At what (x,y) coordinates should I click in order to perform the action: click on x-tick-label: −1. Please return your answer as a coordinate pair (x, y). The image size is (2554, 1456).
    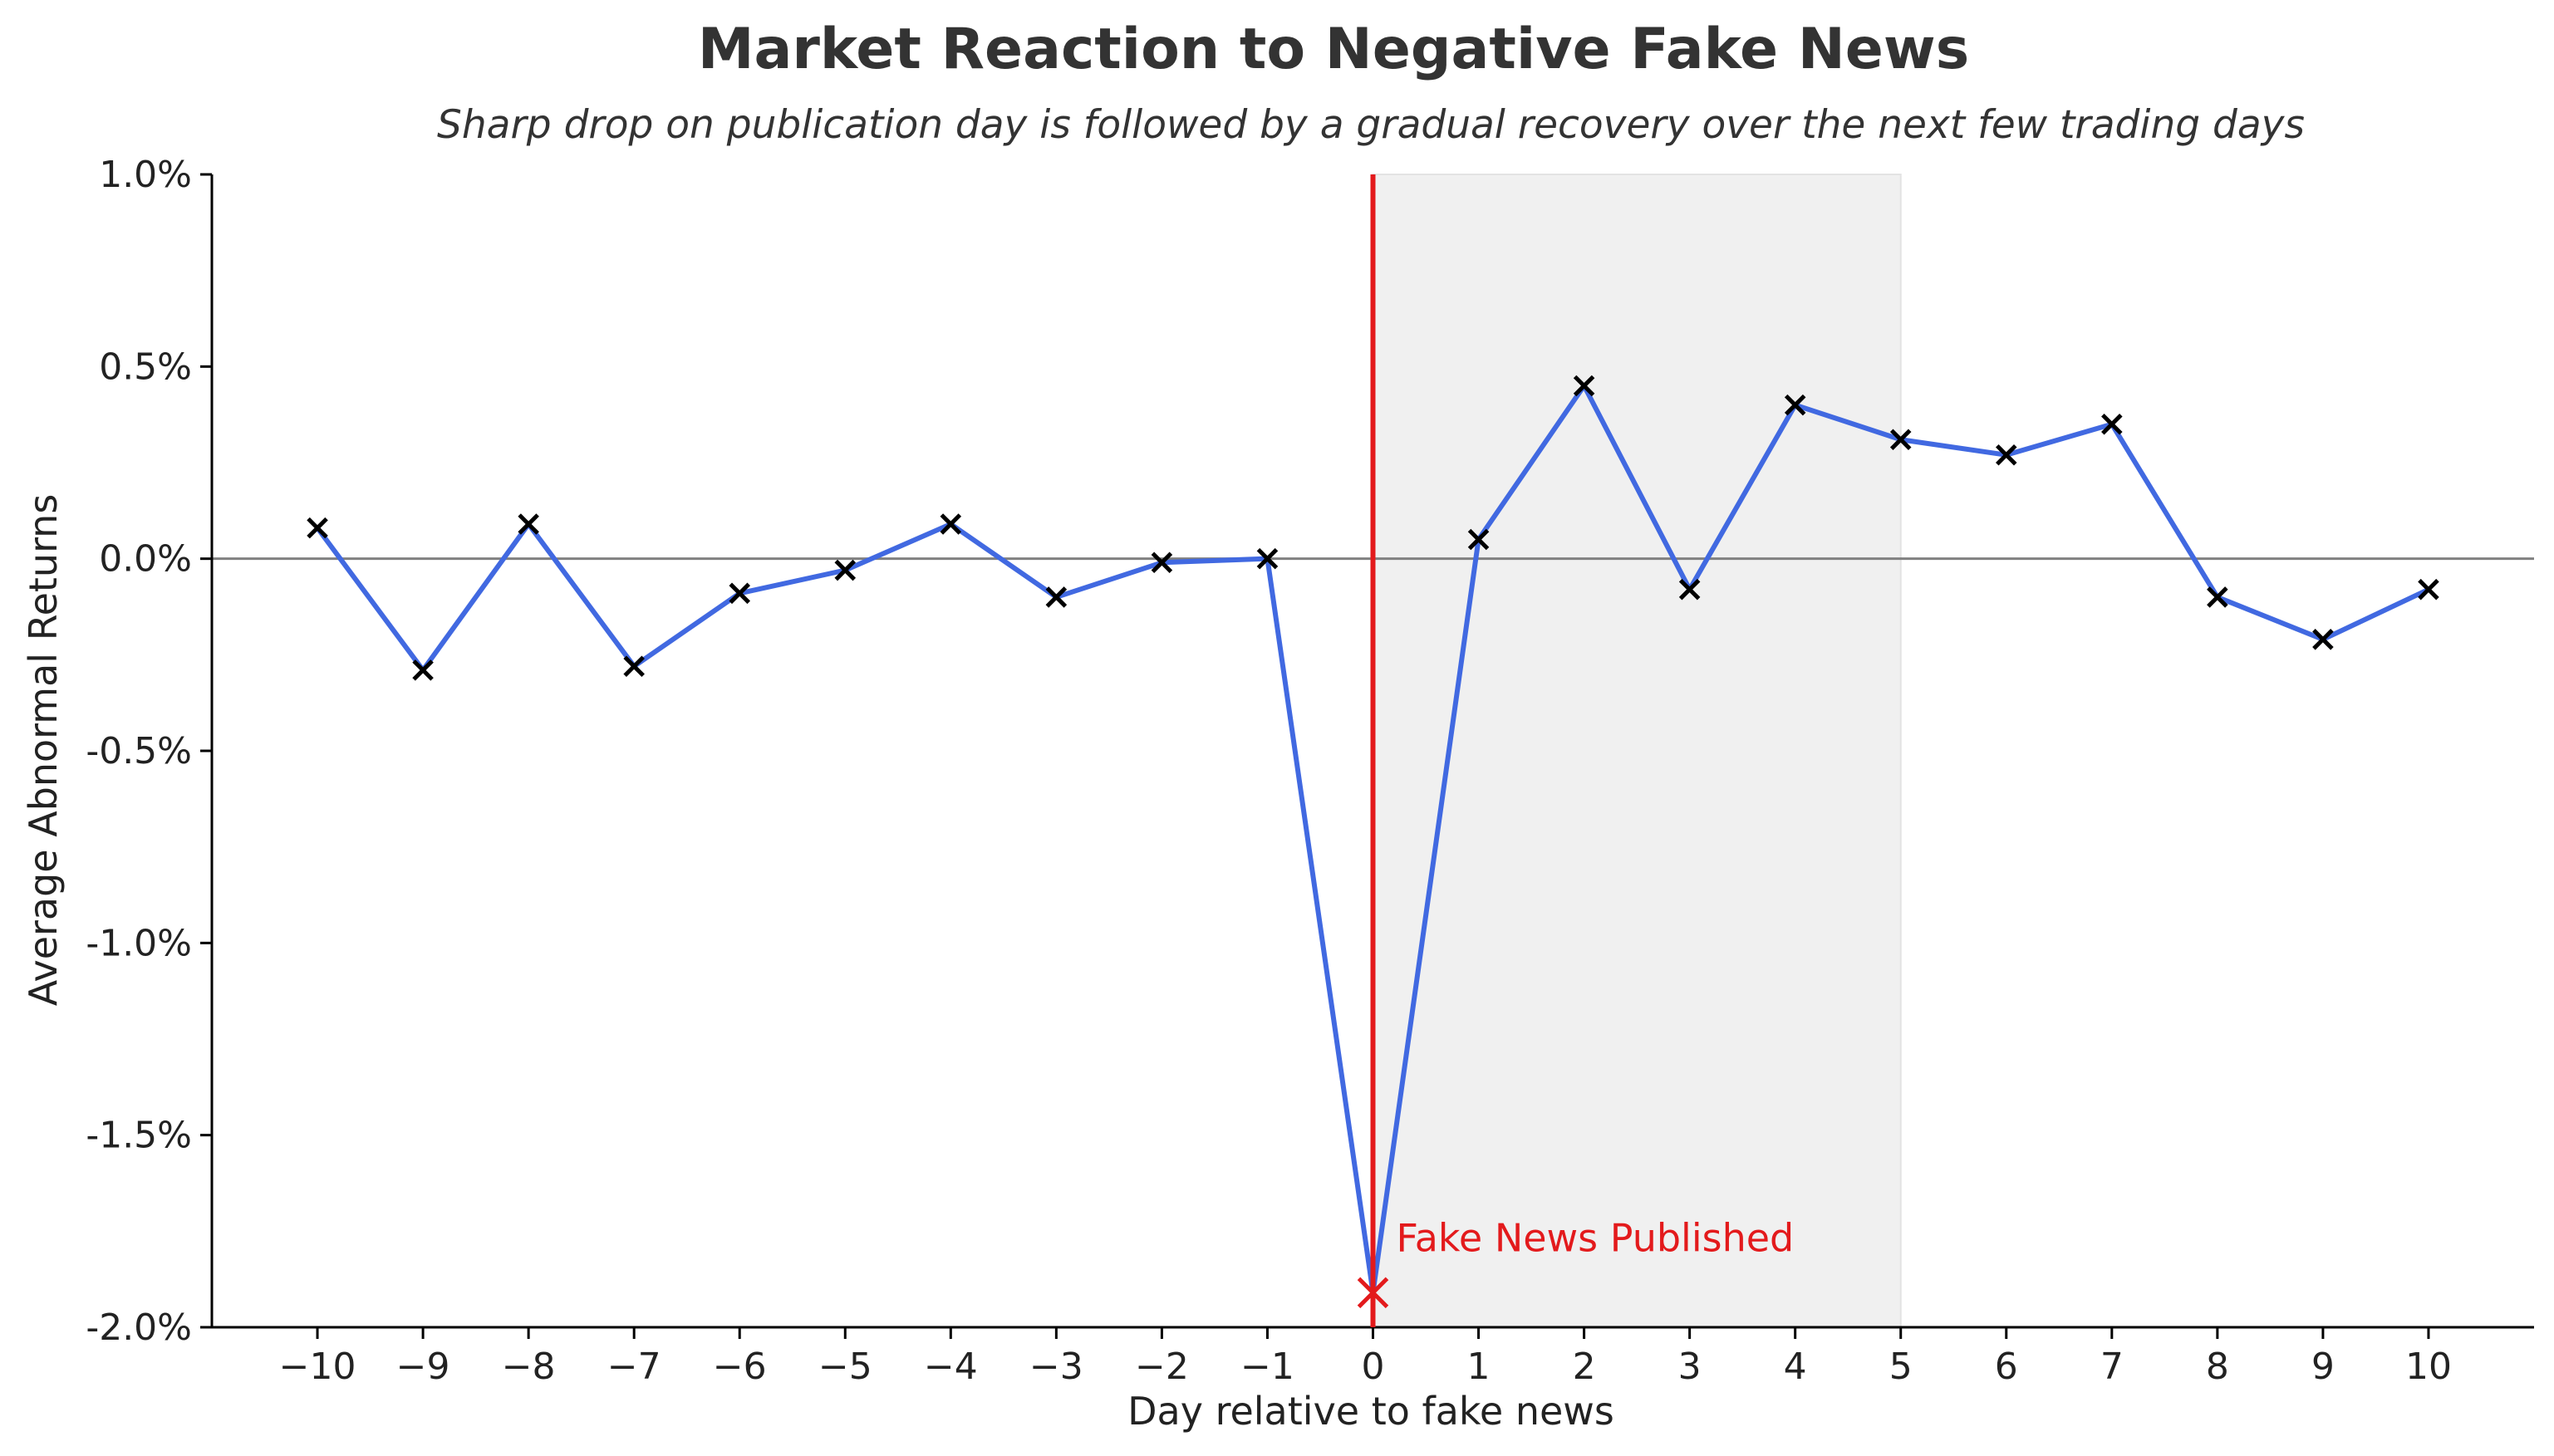
    Looking at the image, I should click on (1267, 1367).